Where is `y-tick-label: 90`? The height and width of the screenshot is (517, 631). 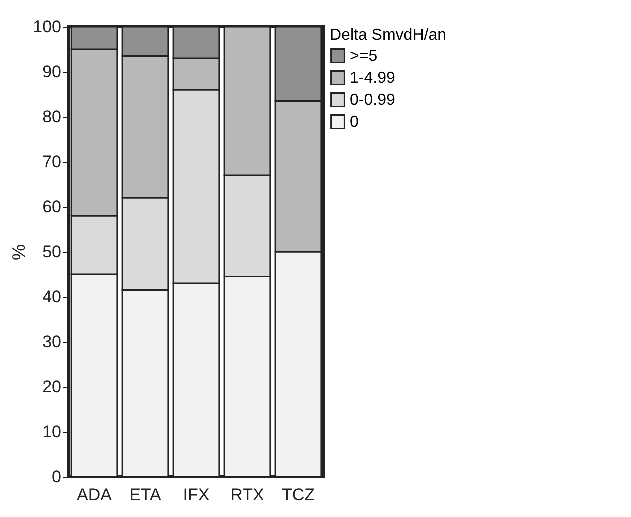 y-tick-label: 90 is located at coordinates (52, 72).